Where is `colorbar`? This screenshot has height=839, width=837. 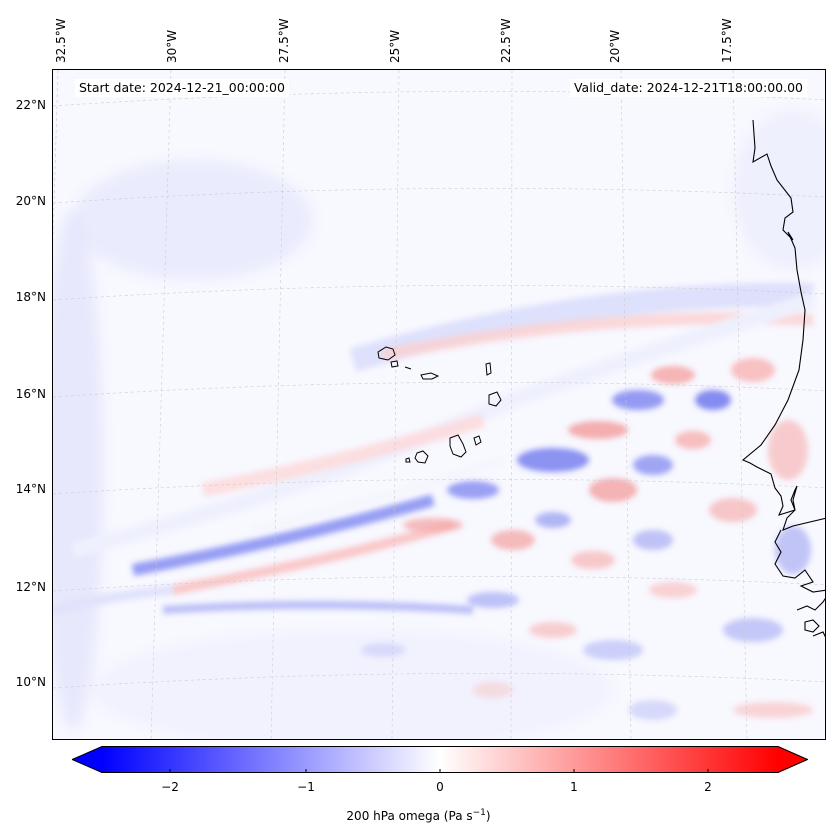 colorbar is located at coordinates (440, 759).